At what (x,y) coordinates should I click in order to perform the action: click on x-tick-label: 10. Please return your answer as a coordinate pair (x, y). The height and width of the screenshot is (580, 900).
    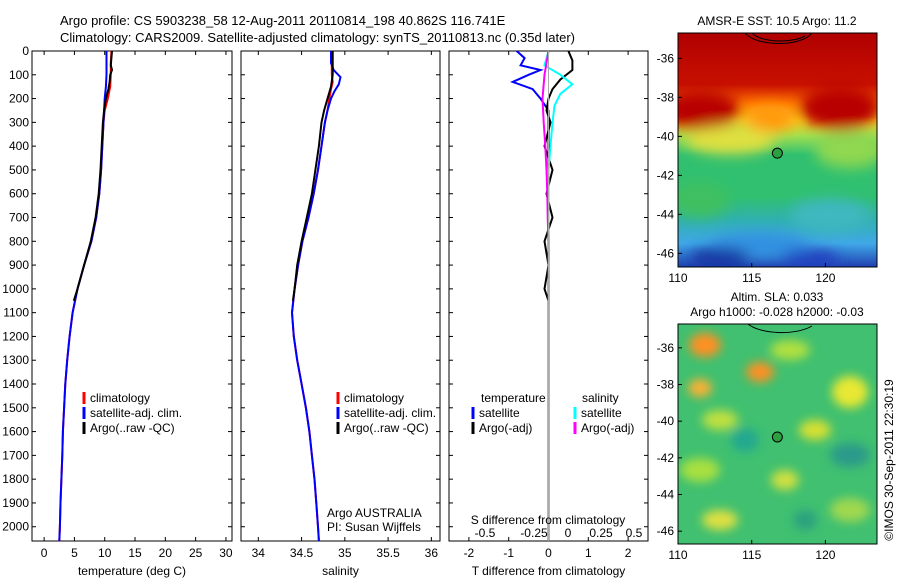
    Looking at the image, I should click on (105, 553).